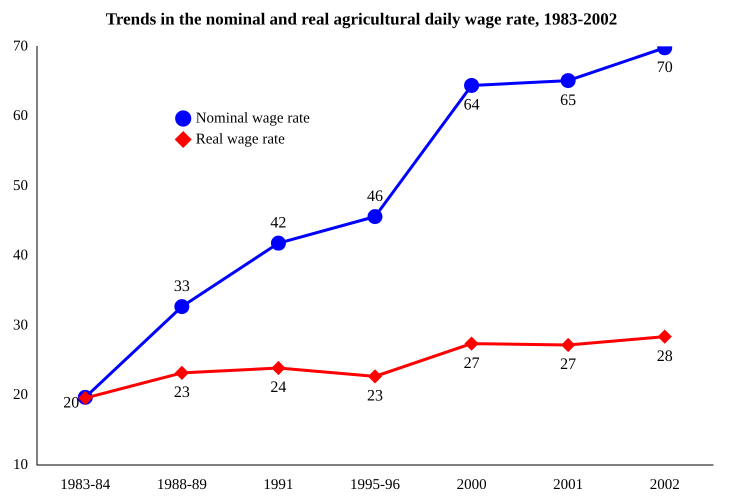 The image size is (733, 497). Describe the element at coordinates (664, 67) in the screenshot. I see `data-label: 70` at that location.